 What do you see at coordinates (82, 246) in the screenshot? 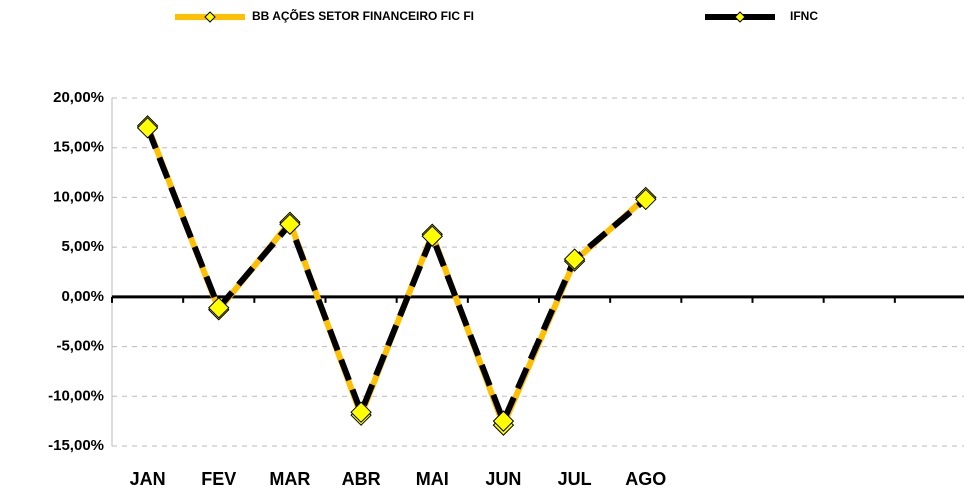
I see `y-tick-label: 5,00%` at bounding box center [82, 246].